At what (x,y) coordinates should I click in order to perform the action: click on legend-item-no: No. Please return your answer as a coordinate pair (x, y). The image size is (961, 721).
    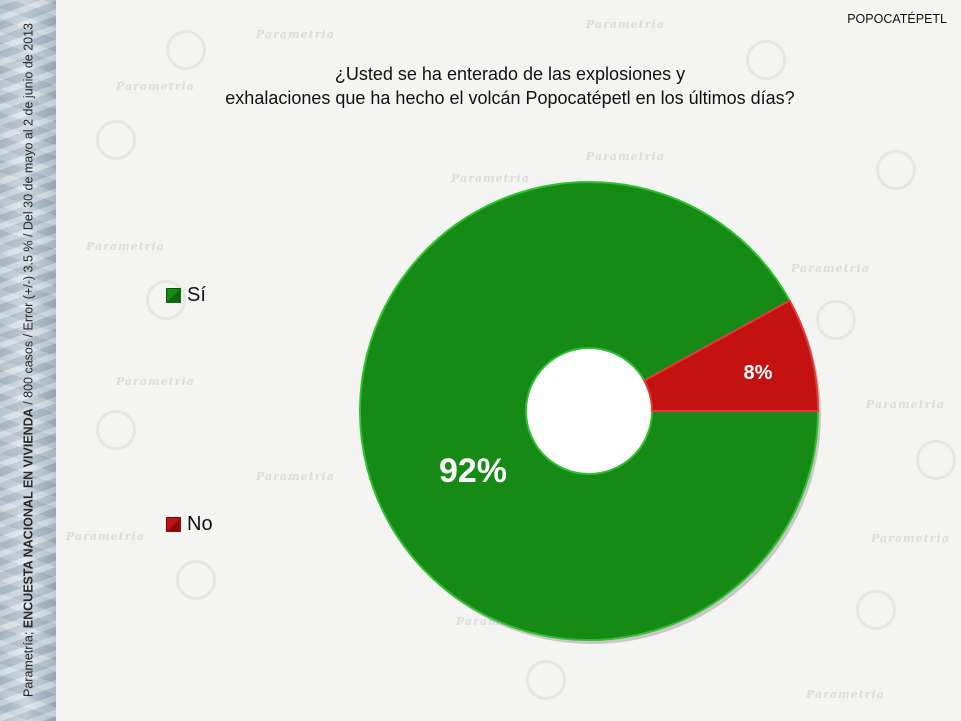
    Looking at the image, I should click on (189, 524).